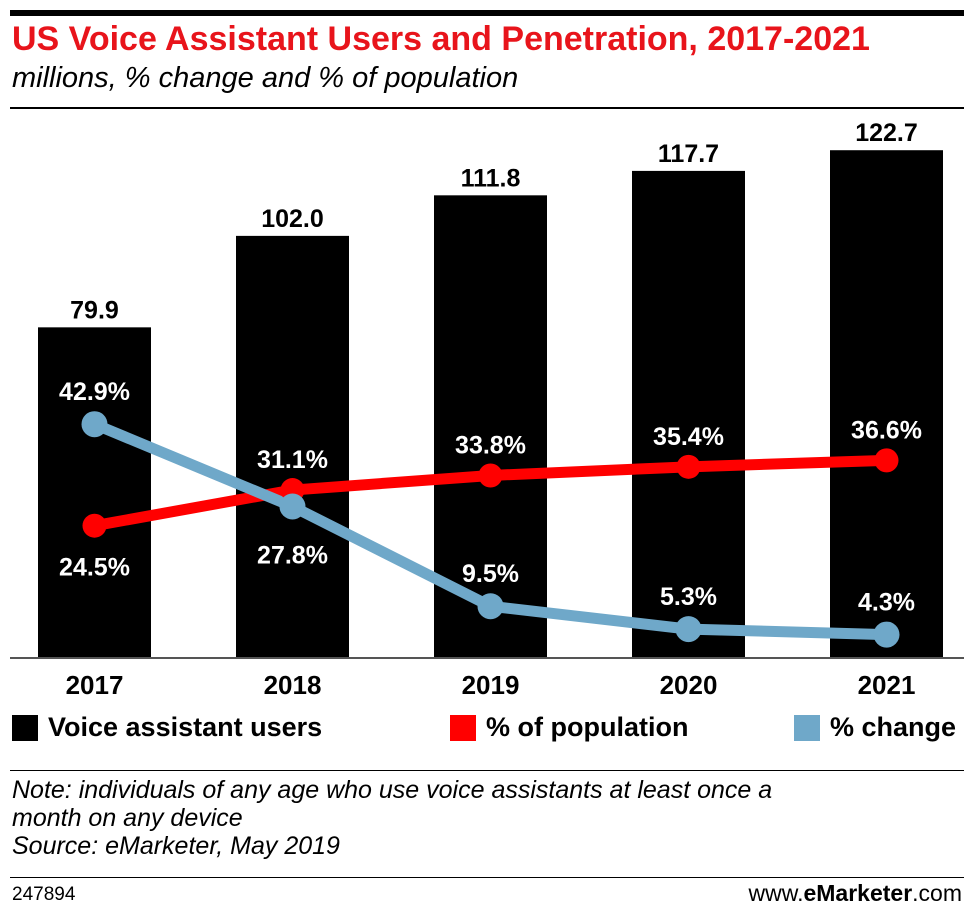  I want to click on x-tick-label-2020: 2020, so click(689, 685).